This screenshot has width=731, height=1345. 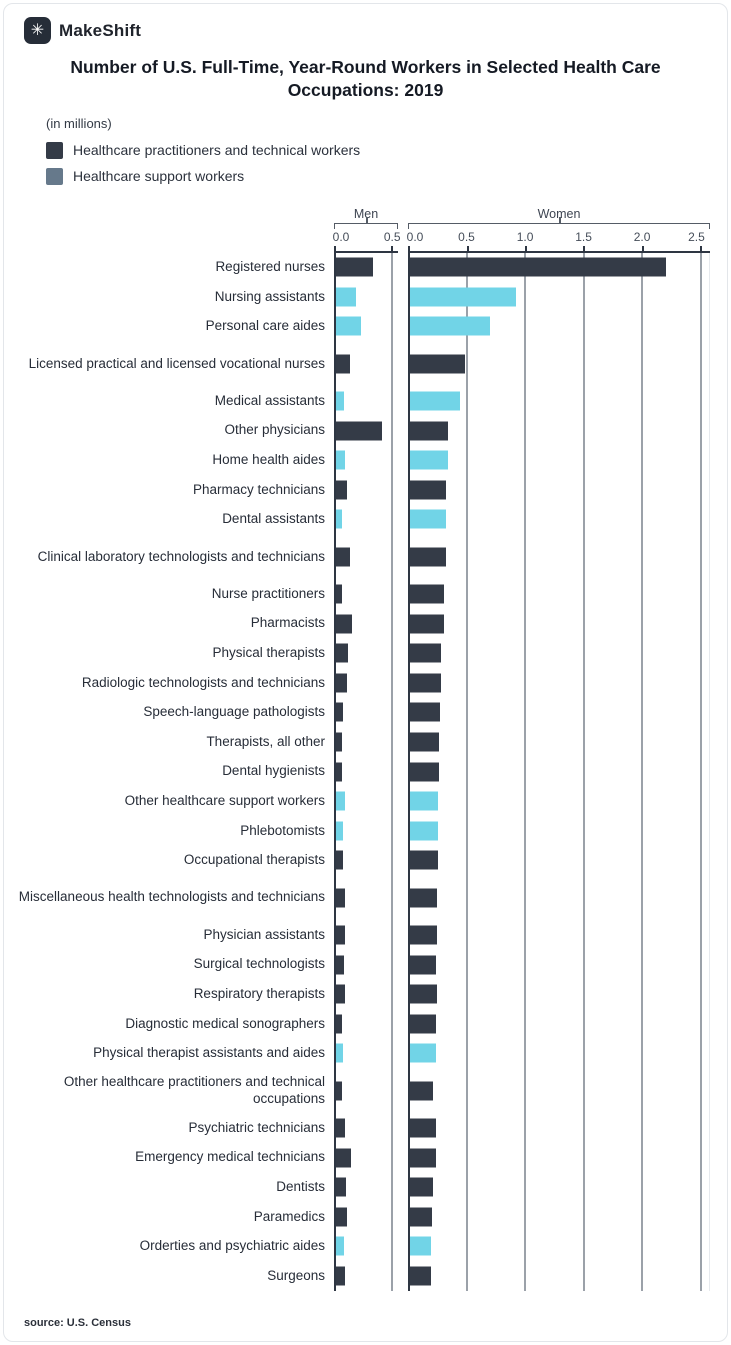 What do you see at coordinates (365, 230) in the screenshot?
I see `axis-header: Men 0.0 0.5 Women 0.0 0.5 1.0 1.5 2.0 2.5` at bounding box center [365, 230].